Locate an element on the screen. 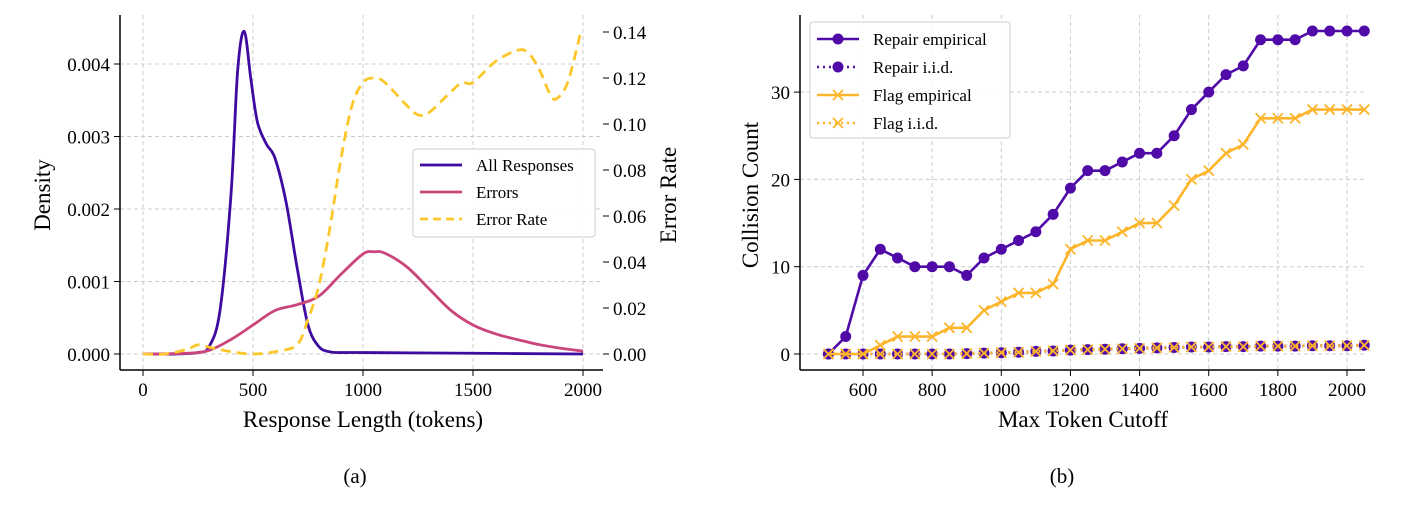 Image resolution: width=1420 pixels, height=509 pixels. panel-b-xlabel: Max Token Cutoff is located at coordinates (1083, 419).